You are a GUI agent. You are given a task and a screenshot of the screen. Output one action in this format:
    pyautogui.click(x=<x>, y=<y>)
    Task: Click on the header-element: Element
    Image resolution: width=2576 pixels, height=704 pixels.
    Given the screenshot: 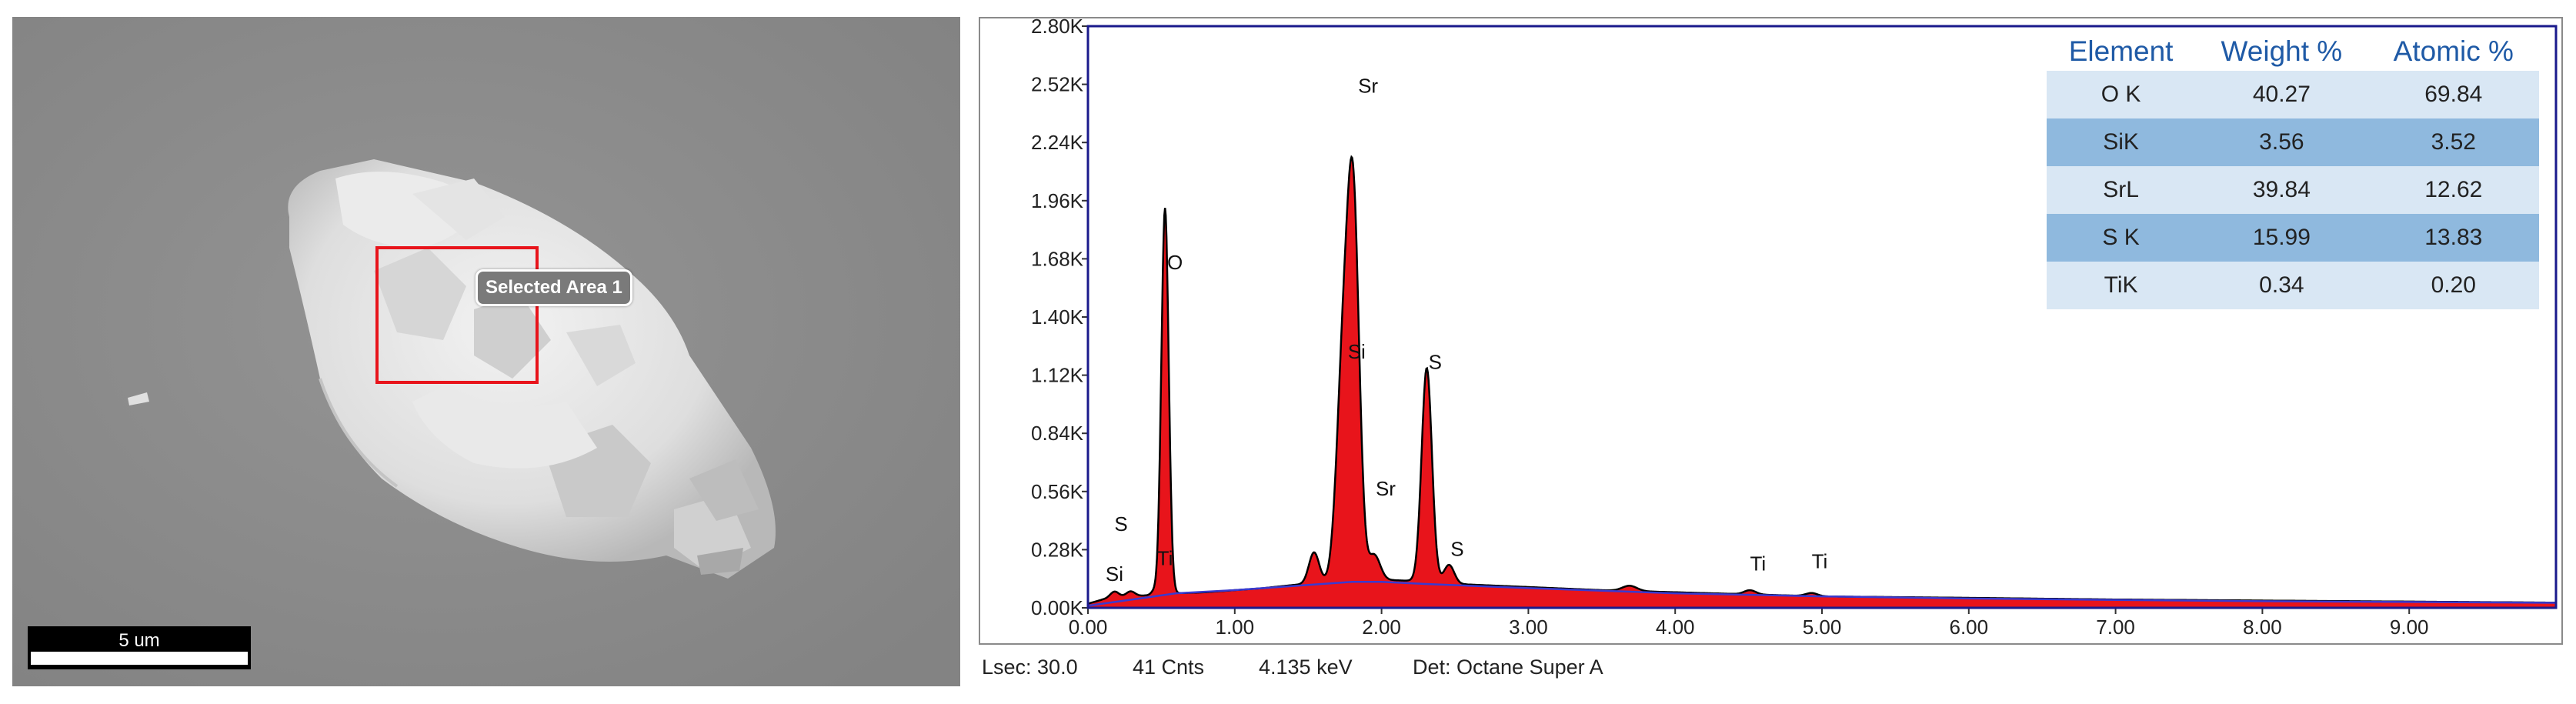 What is the action you would take?
    pyautogui.click(x=2121, y=51)
    